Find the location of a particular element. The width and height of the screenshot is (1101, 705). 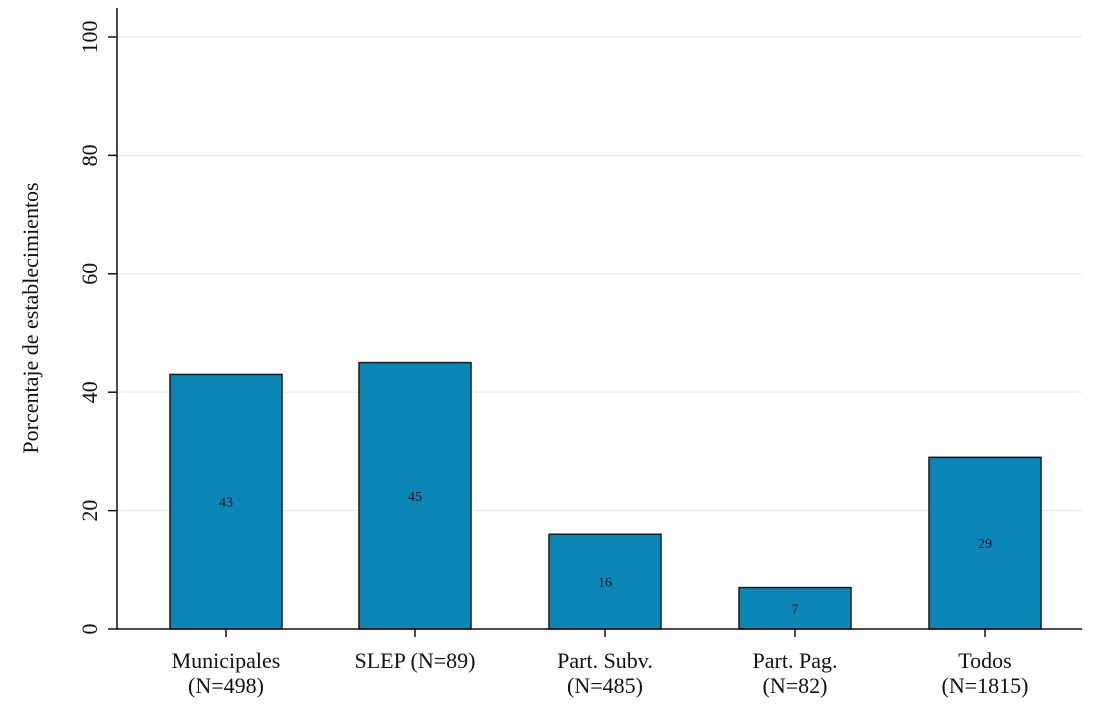

y-tick-label: 0 is located at coordinates (89, 629).